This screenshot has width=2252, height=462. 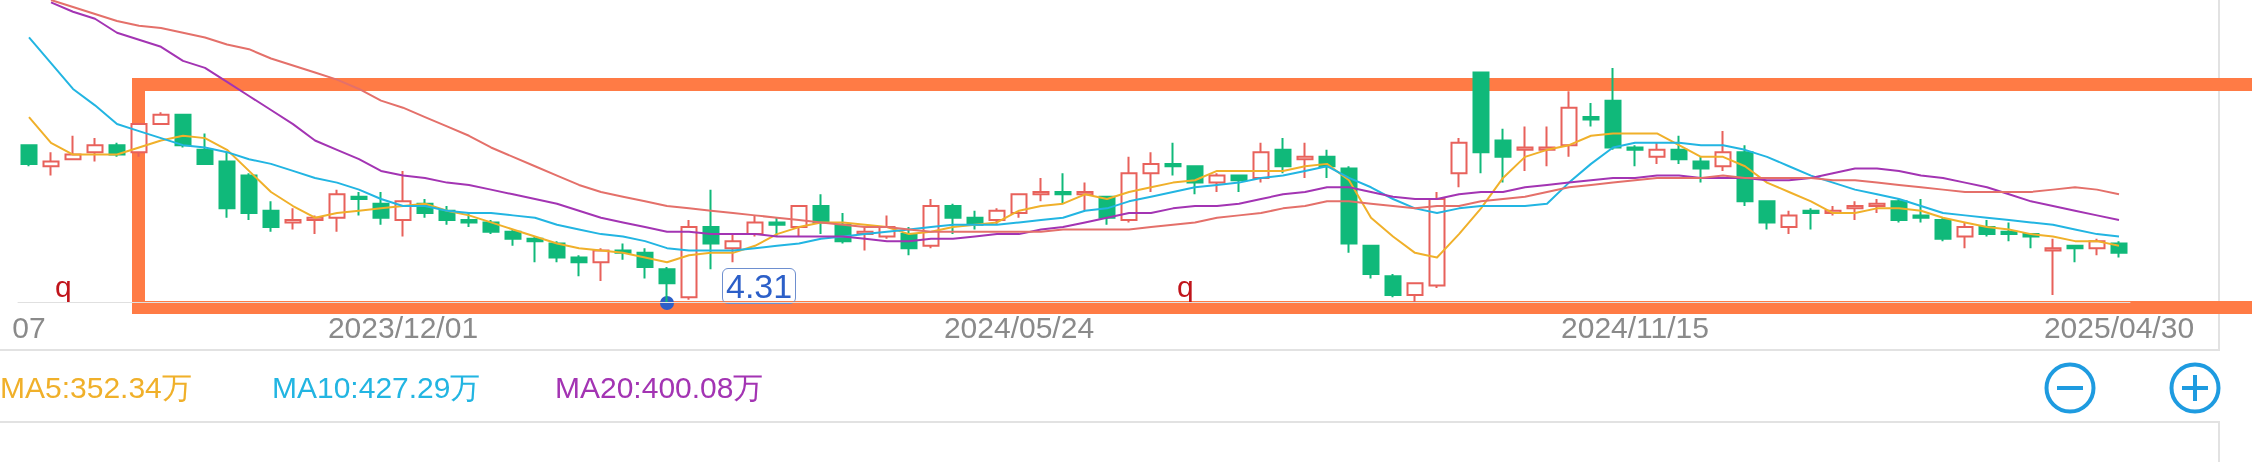 I want to click on x-tick-label: 2025/04/30, so click(x=2119, y=327).